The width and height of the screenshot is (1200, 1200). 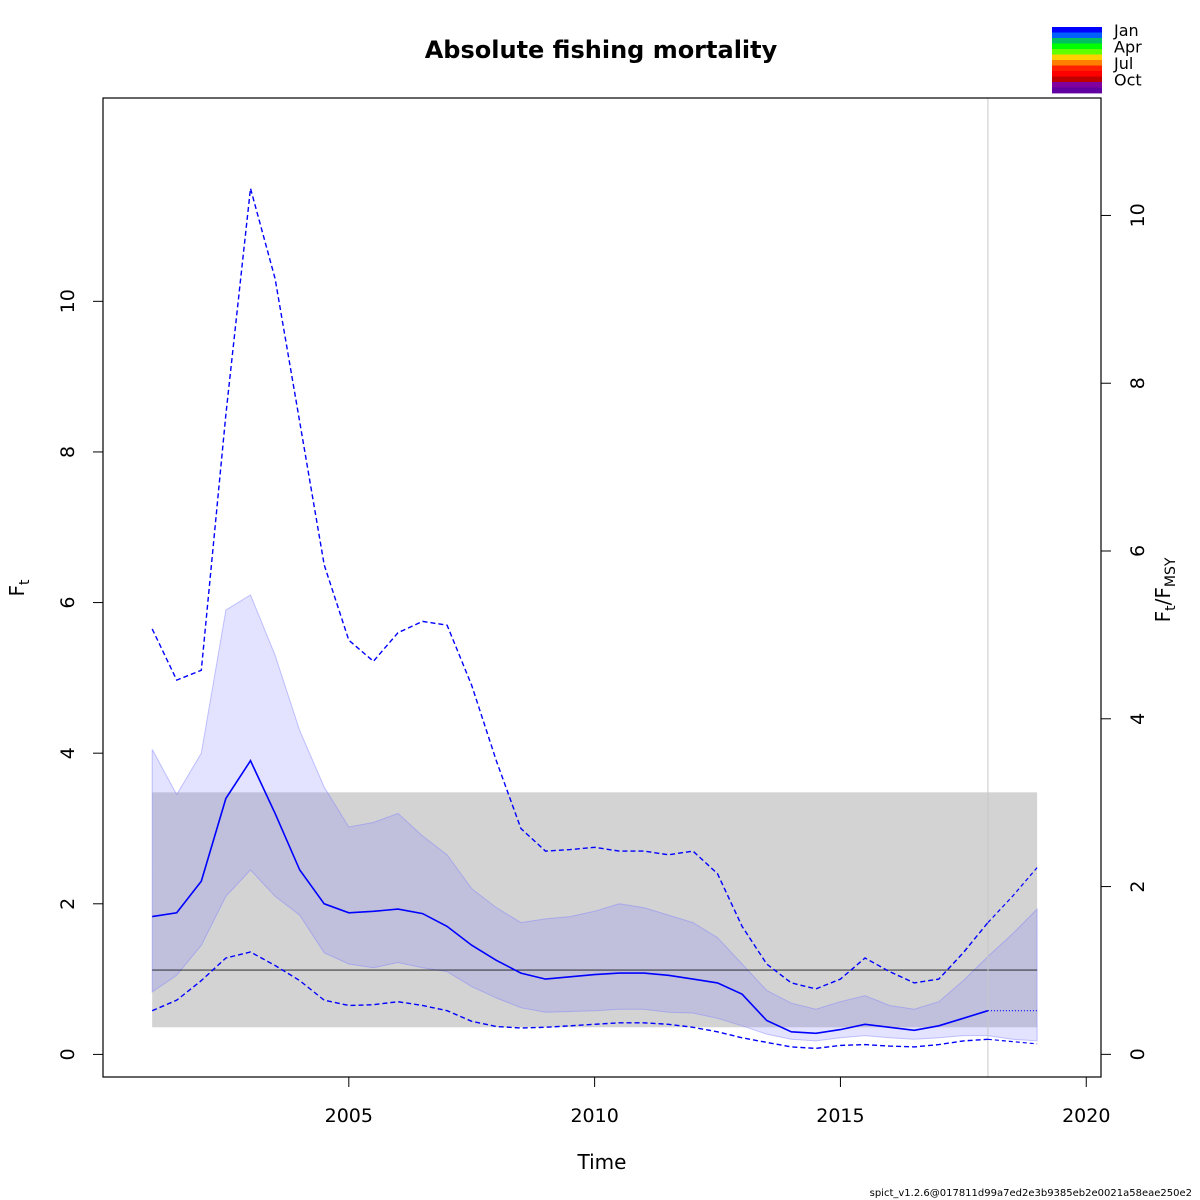 What do you see at coordinates (1138, 383) in the screenshot?
I see `y2-tick-label: 8` at bounding box center [1138, 383].